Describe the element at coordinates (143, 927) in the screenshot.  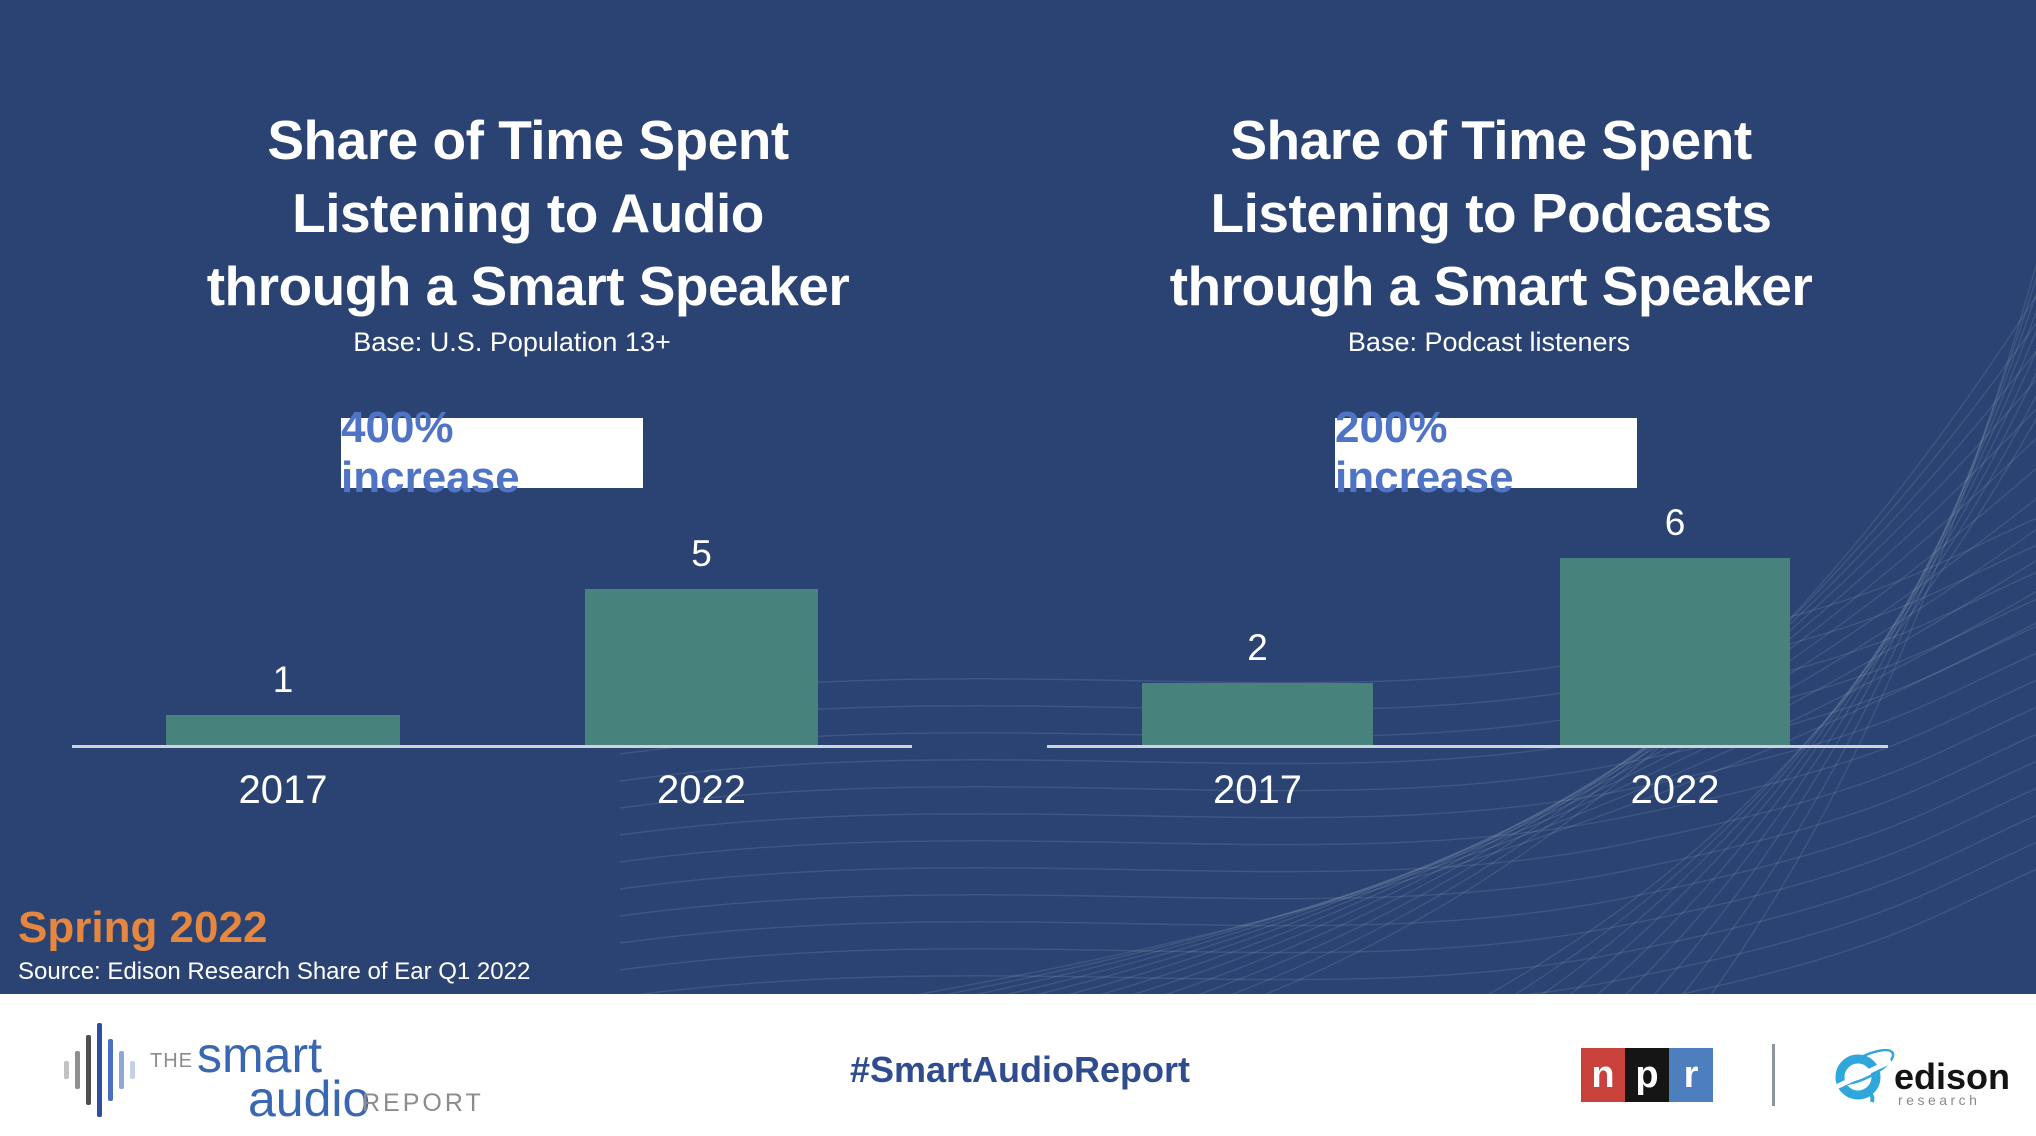
I see `season-label: Spring 2022` at that location.